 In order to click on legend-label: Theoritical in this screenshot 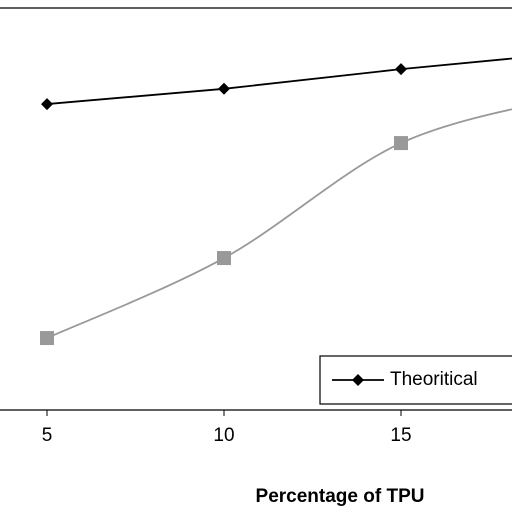, I will do `click(434, 379)`.